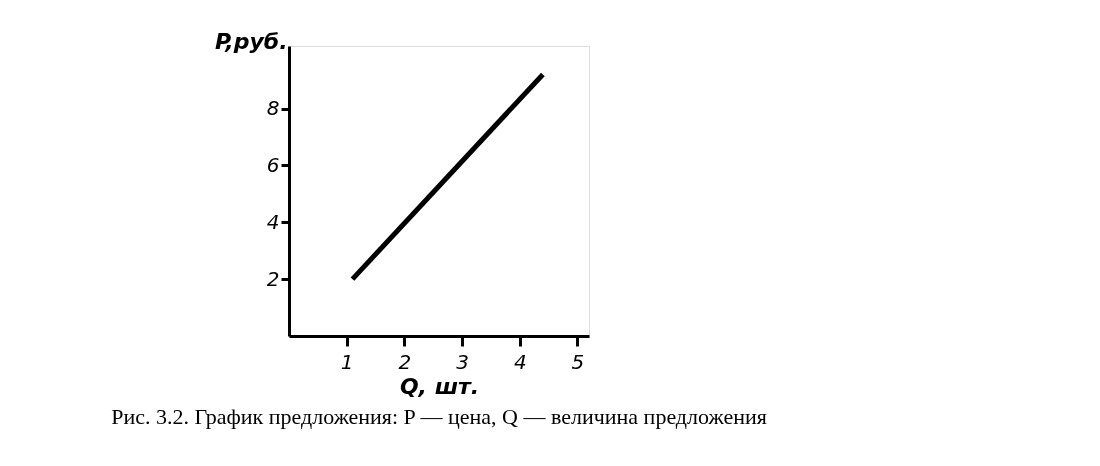 The height and width of the screenshot is (466, 1100). I want to click on y-tick-label: 6, so click(273, 164).